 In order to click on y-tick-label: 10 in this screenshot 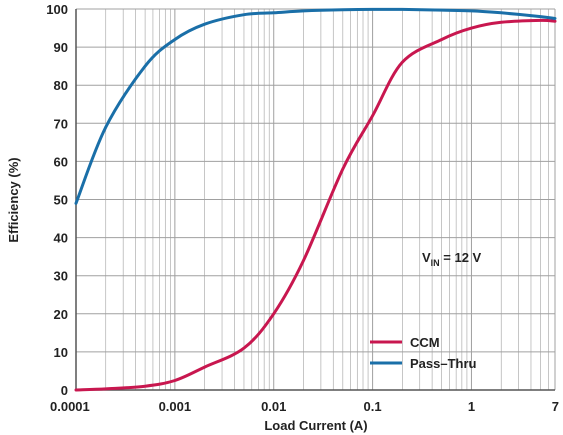, I will do `click(61, 352)`.